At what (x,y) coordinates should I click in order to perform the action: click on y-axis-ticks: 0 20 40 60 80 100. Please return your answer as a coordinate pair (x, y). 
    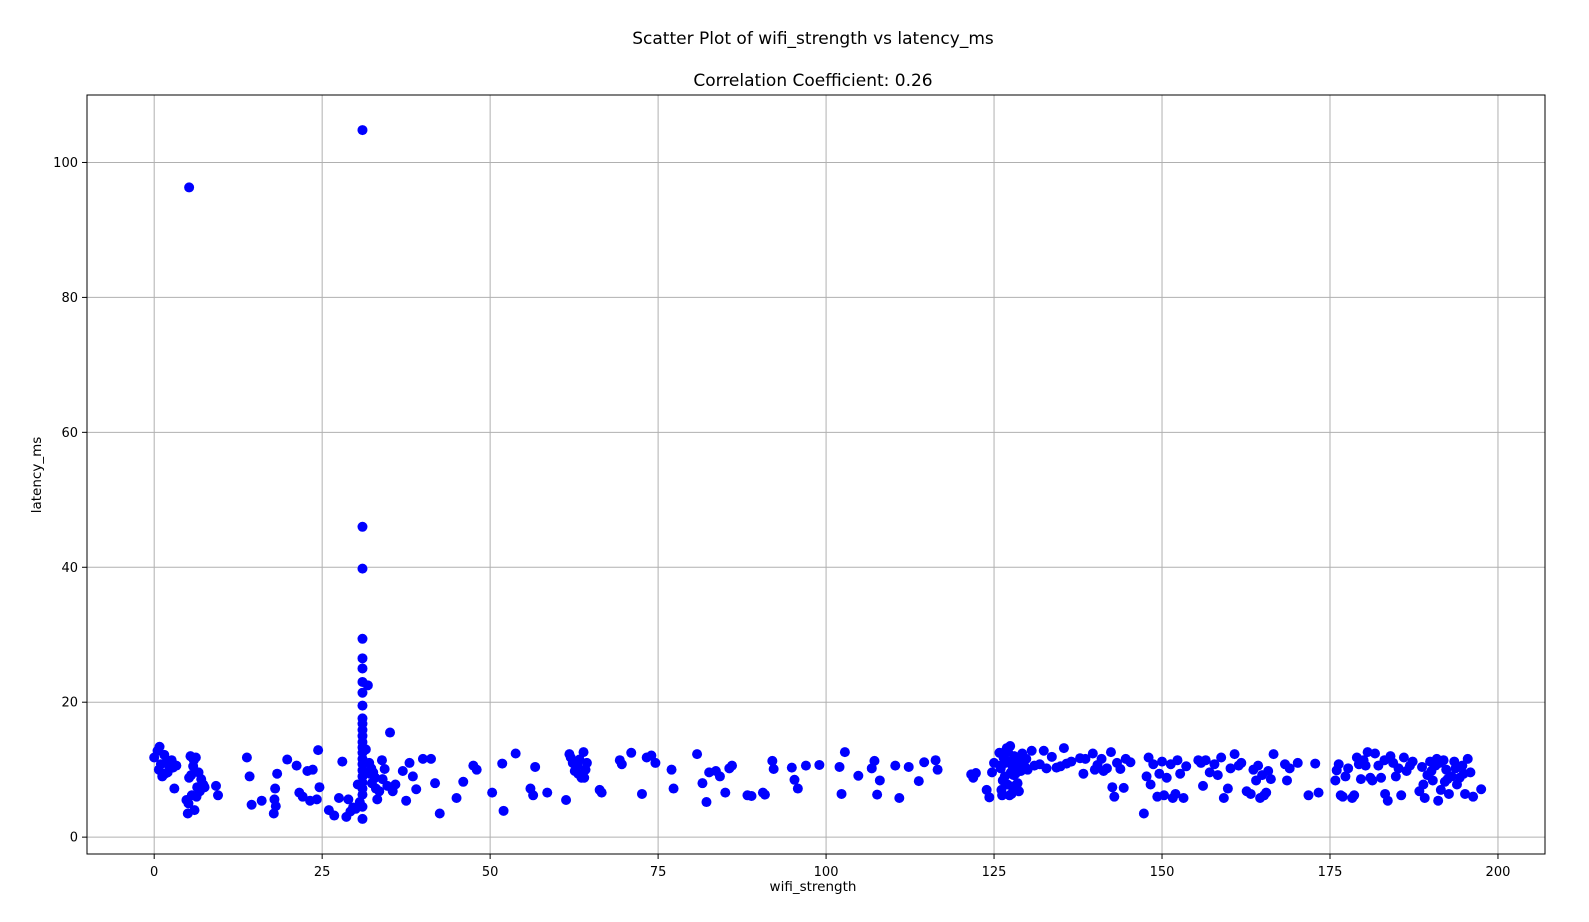
    Looking at the image, I should click on (70, 501).